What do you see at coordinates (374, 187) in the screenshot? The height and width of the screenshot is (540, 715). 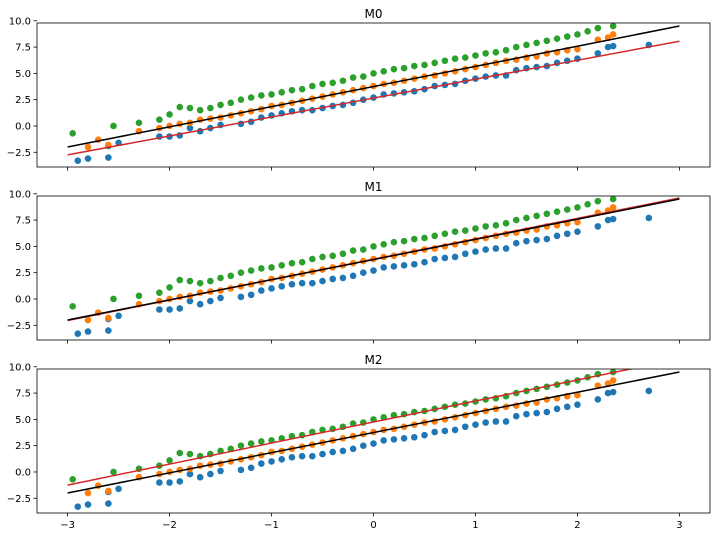 I see `subplot-title: M1` at bounding box center [374, 187].